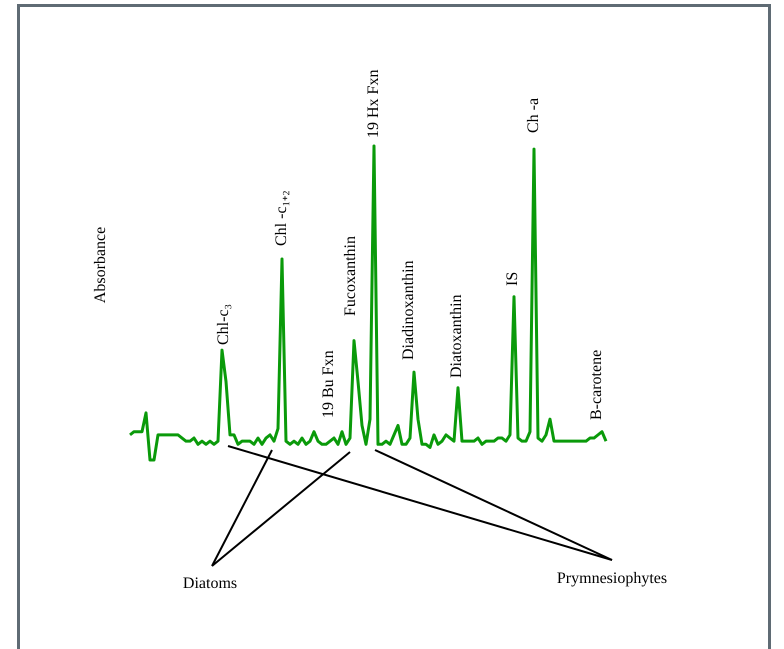 The height and width of the screenshot is (649, 784). What do you see at coordinates (100, 265) in the screenshot?
I see `text: Absorbance` at bounding box center [100, 265].